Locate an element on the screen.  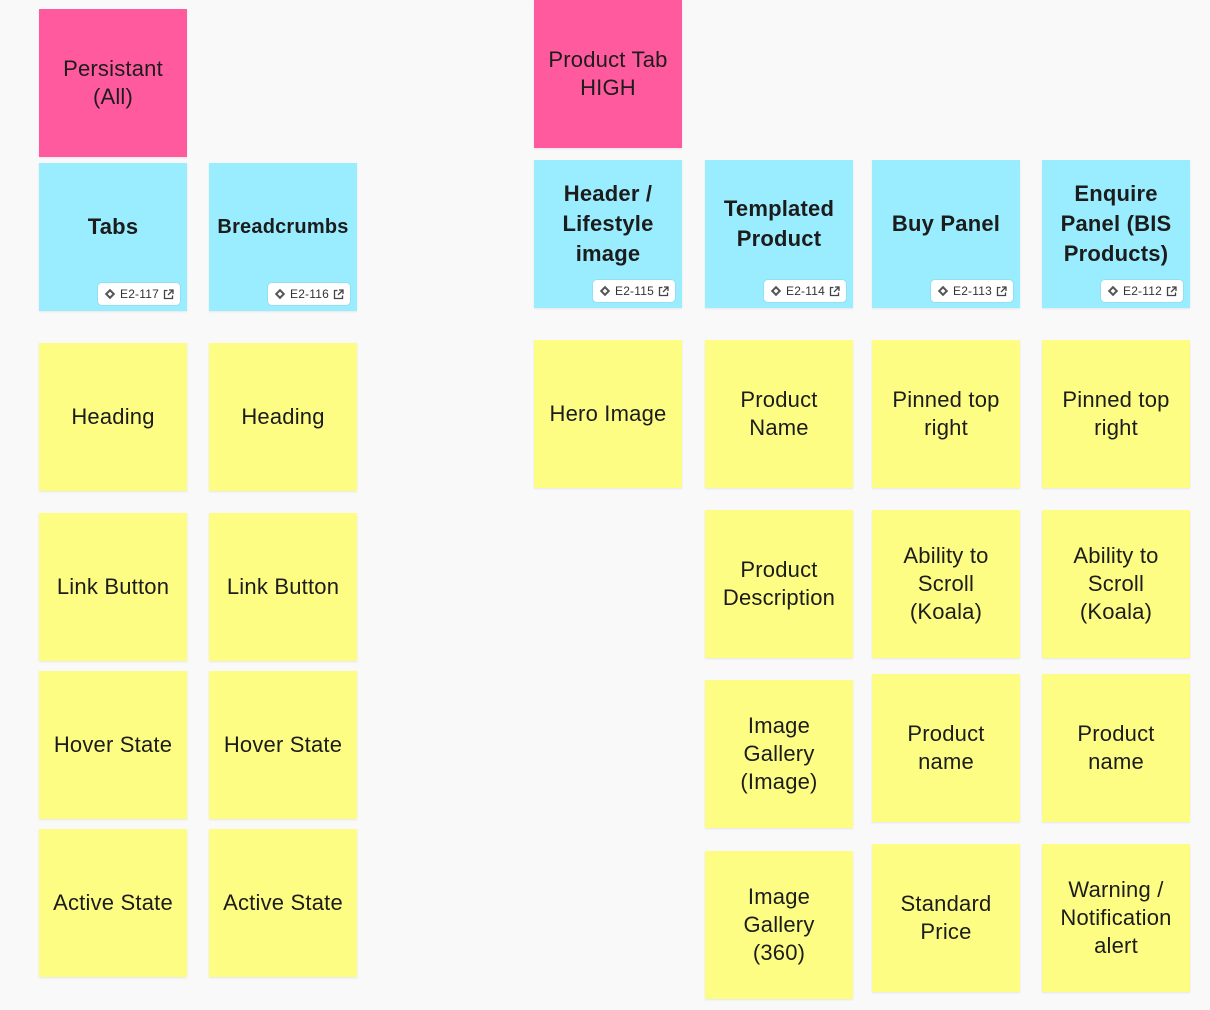
sticky-text: Persistant (All) is located at coordinates (113, 82).